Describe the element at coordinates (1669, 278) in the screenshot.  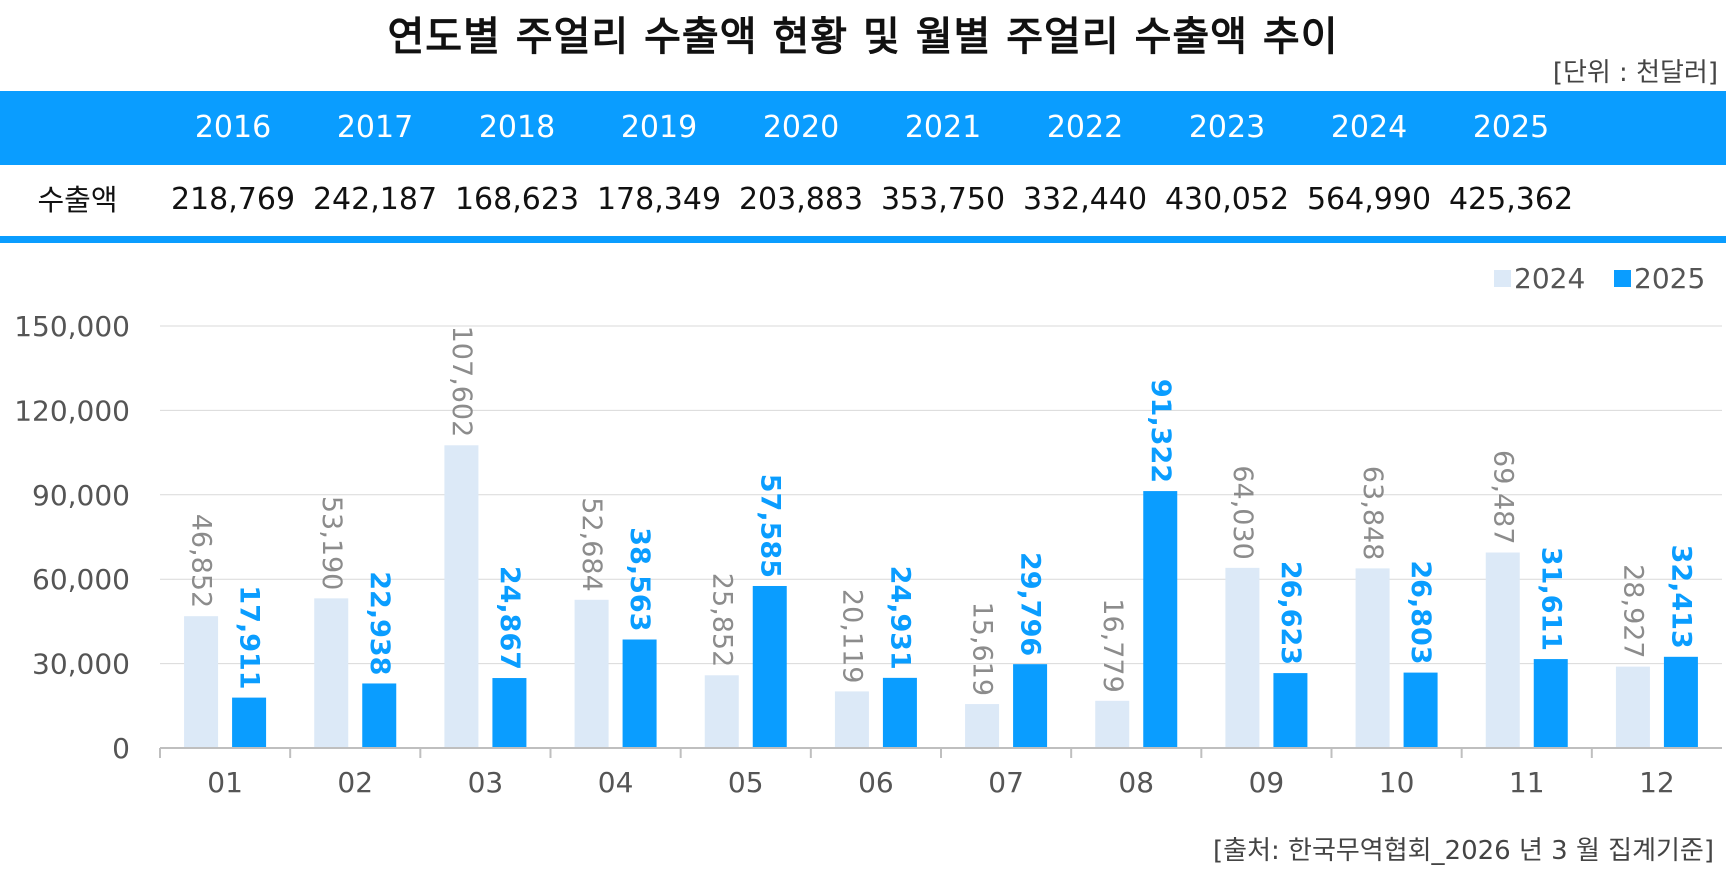
I see `legend-label-2025: 2025` at that location.